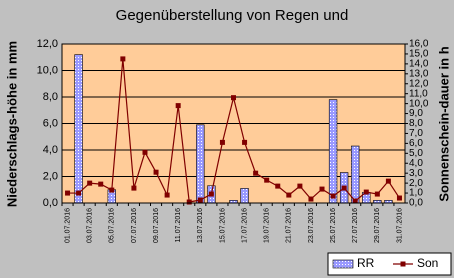  I want to click on y-tick-label: 2,0, so click(50, 176).